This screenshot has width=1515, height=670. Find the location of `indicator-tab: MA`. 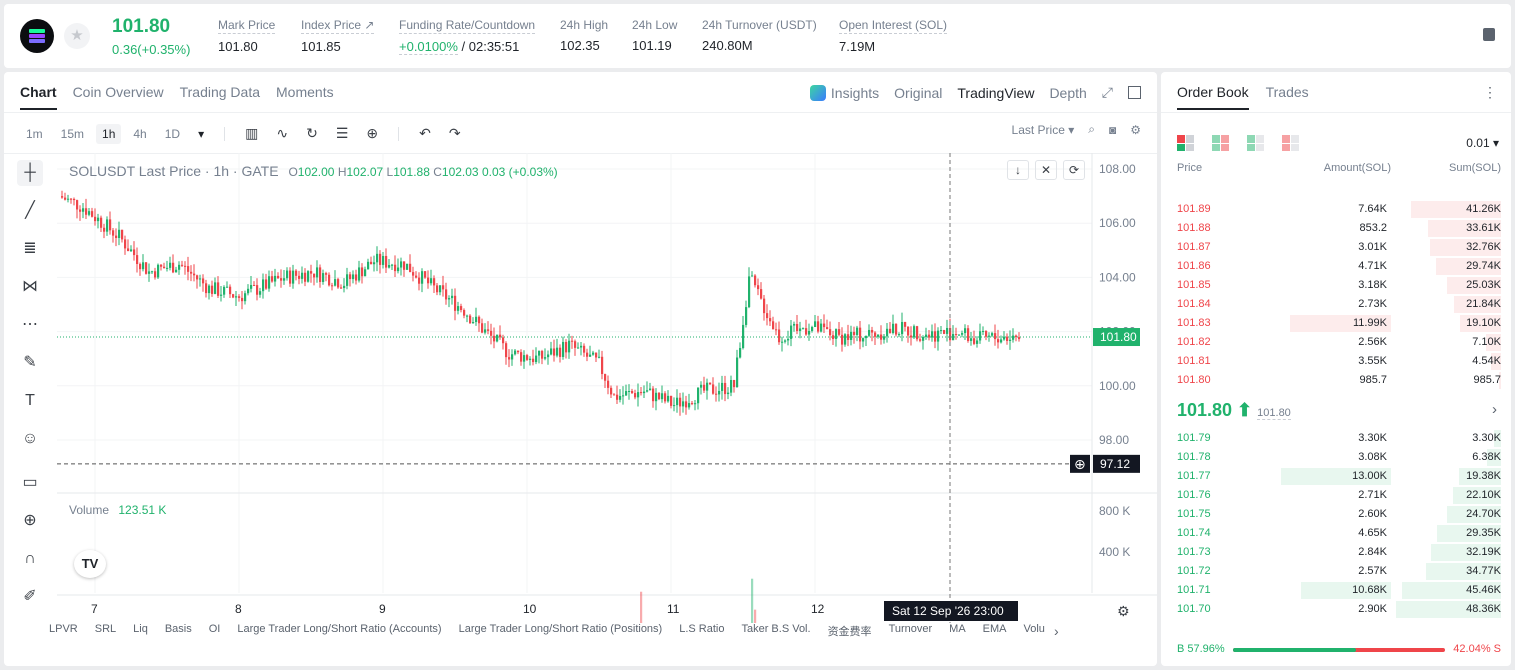

indicator-tab: MA is located at coordinates (957, 629).